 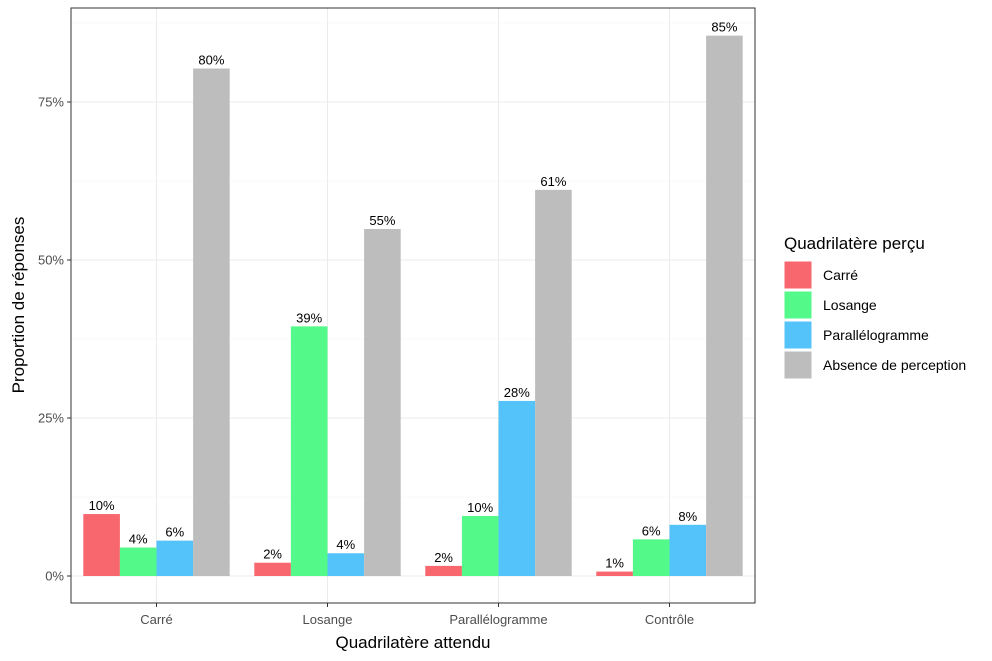 What do you see at coordinates (854, 243) in the screenshot?
I see `legend-title: Quadrilatère perçu` at bounding box center [854, 243].